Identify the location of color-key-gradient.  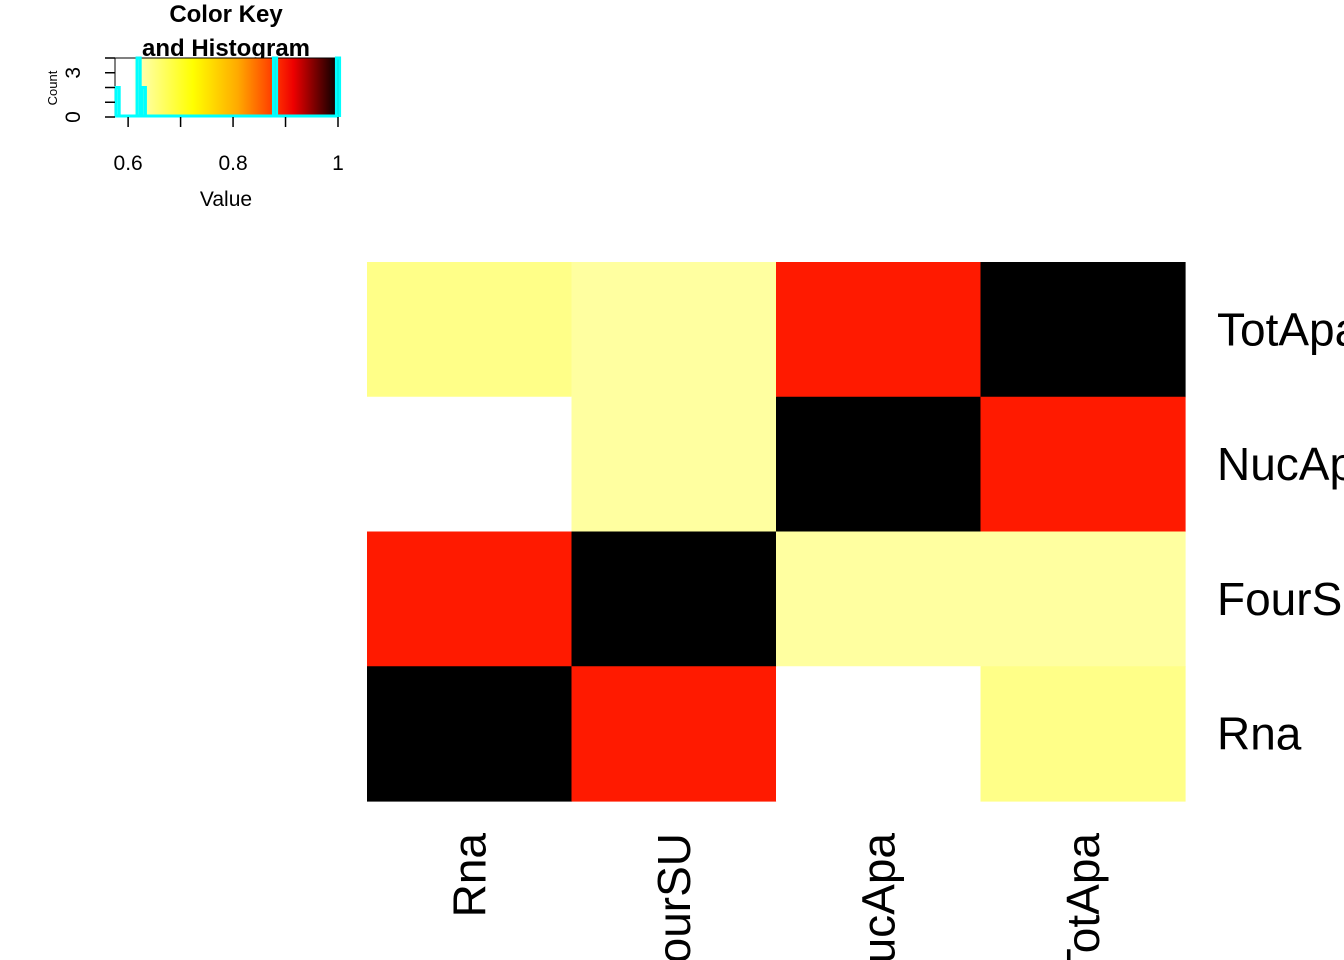
(226, 87).